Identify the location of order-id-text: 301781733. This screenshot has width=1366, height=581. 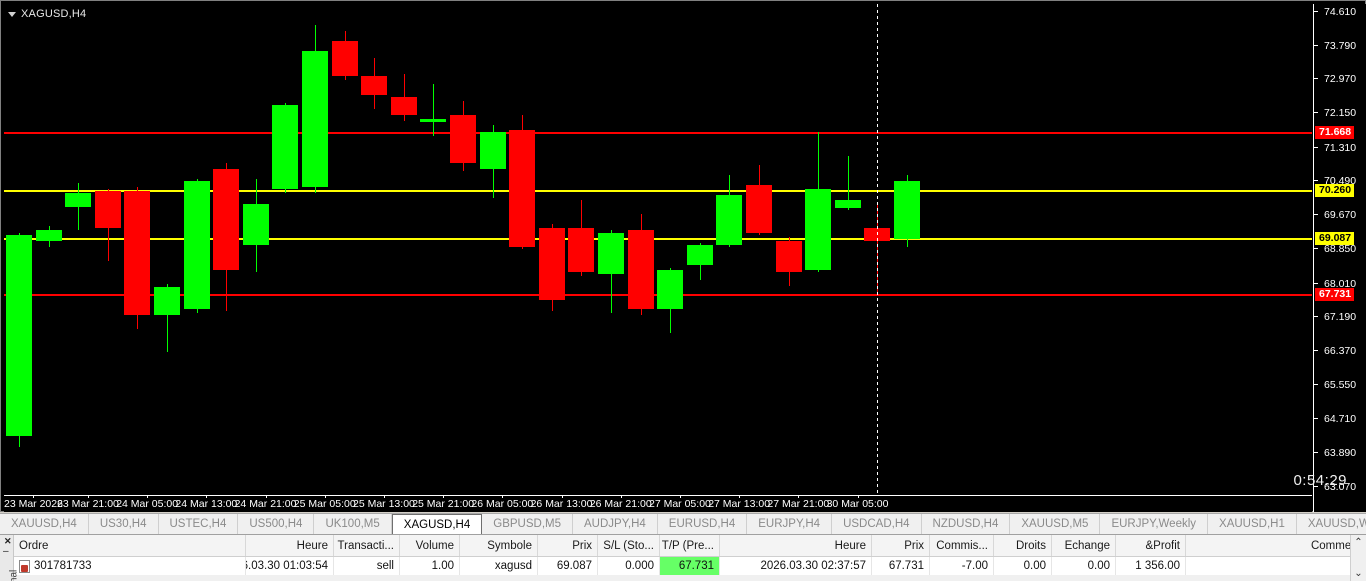
(63, 566).